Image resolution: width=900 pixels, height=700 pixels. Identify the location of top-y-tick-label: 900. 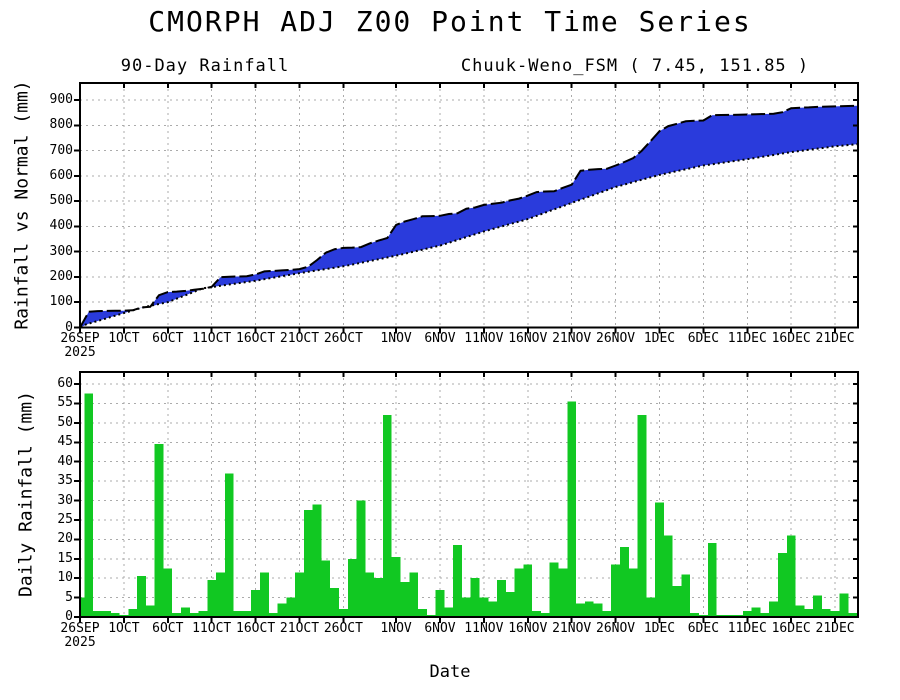
(61, 100).